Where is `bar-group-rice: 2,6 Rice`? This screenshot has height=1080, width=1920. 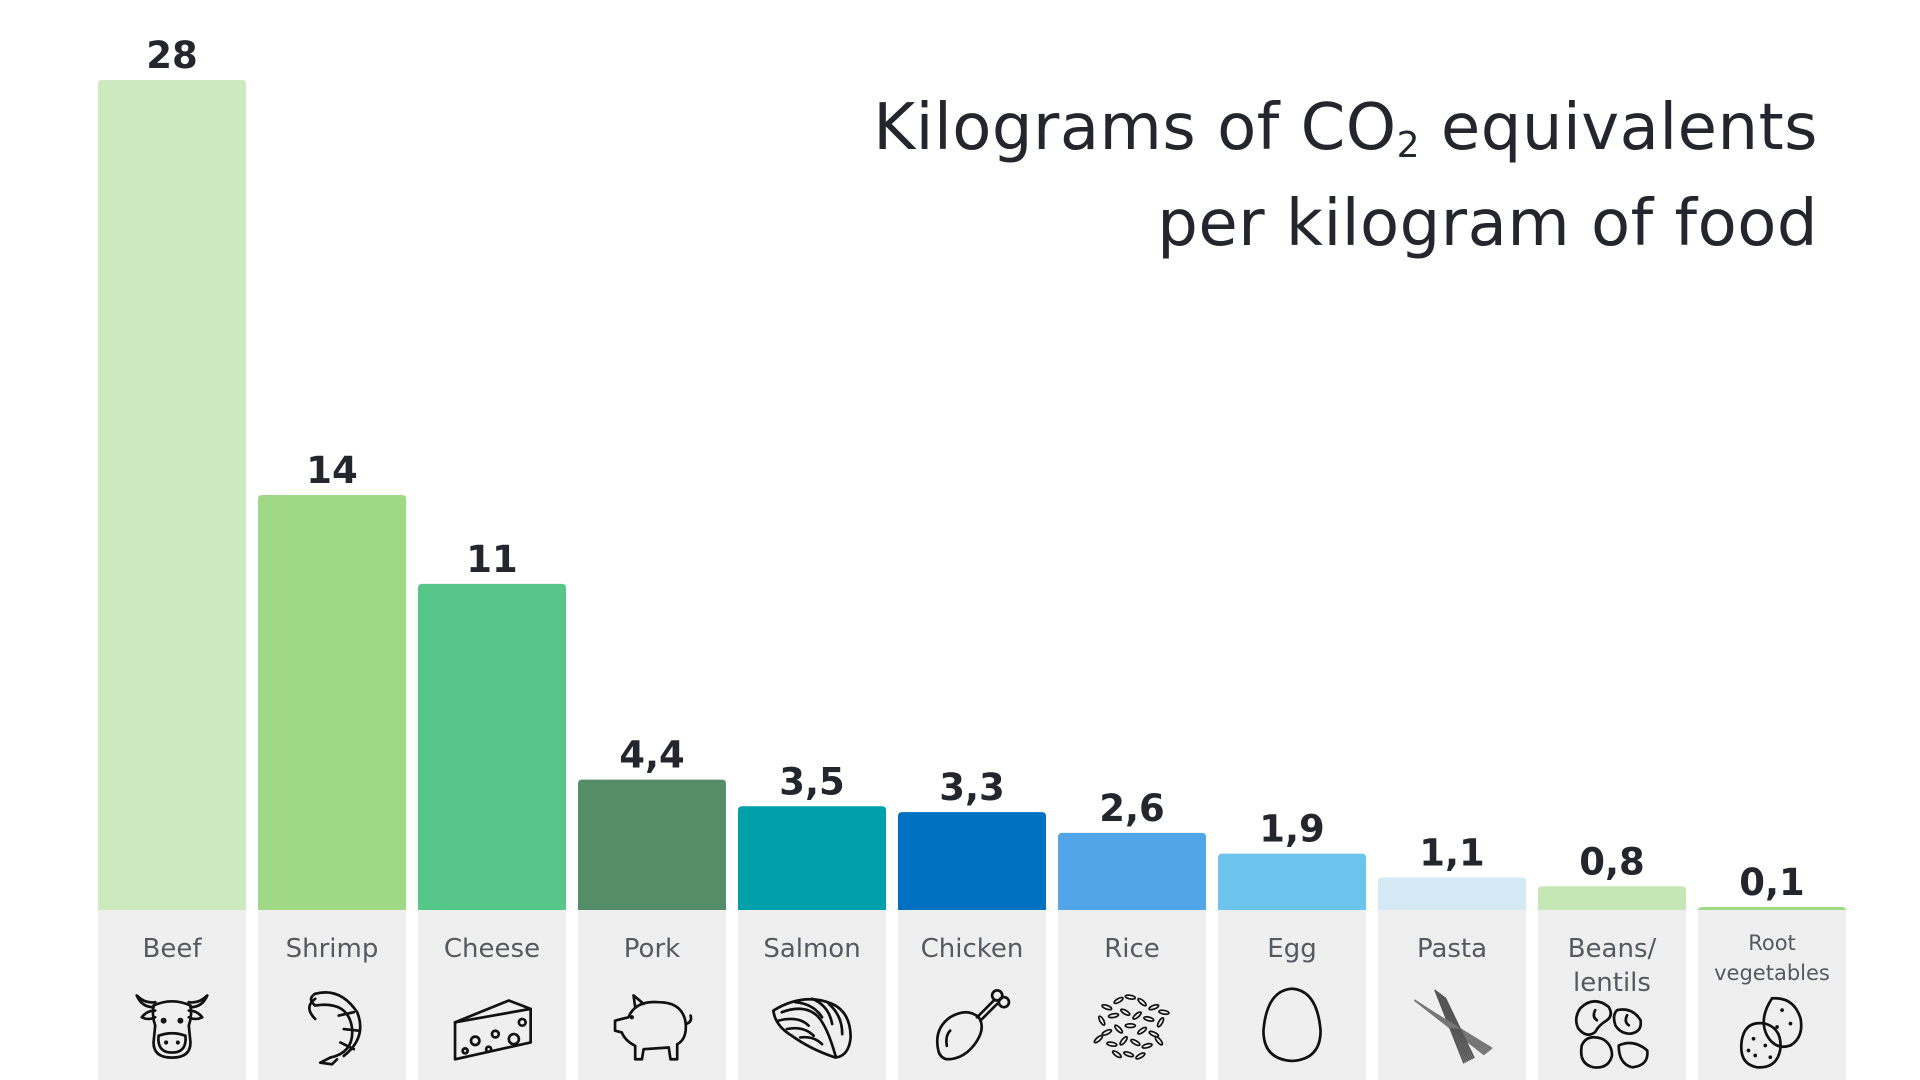
bar-group-rice: 2,6 Rice is located at coordinates (1132, 933).